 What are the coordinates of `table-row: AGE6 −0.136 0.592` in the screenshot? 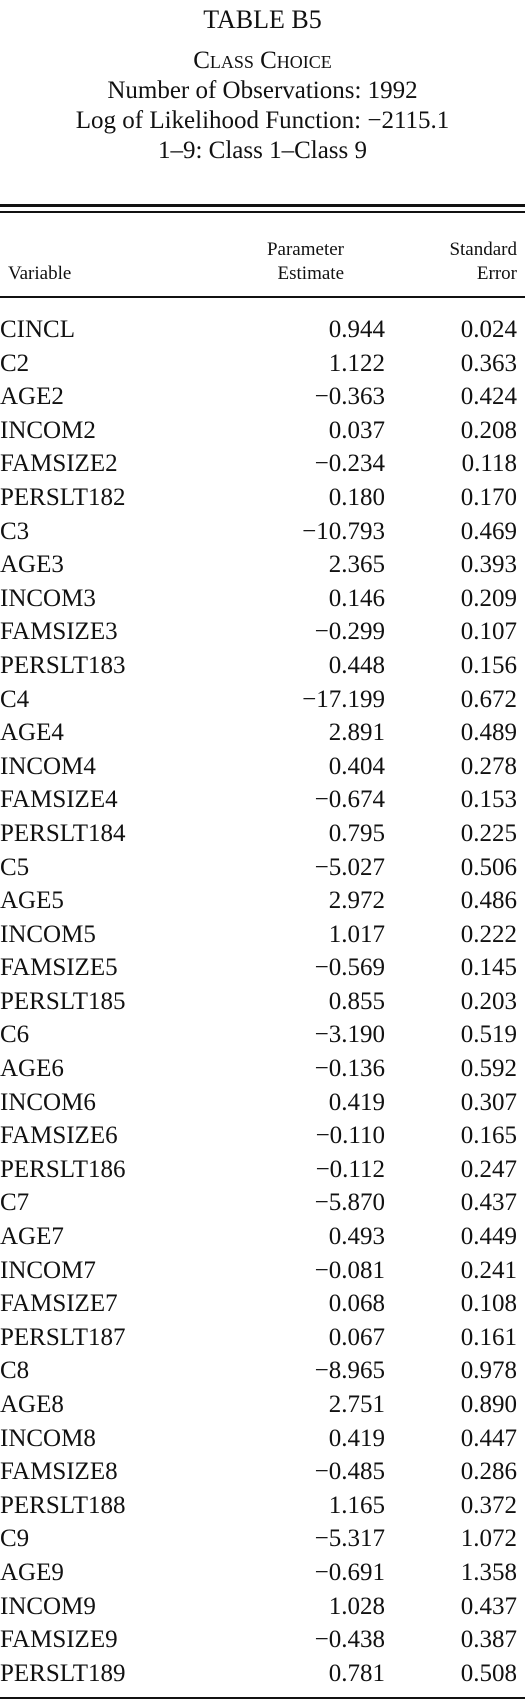 It's located at (262, 1069).